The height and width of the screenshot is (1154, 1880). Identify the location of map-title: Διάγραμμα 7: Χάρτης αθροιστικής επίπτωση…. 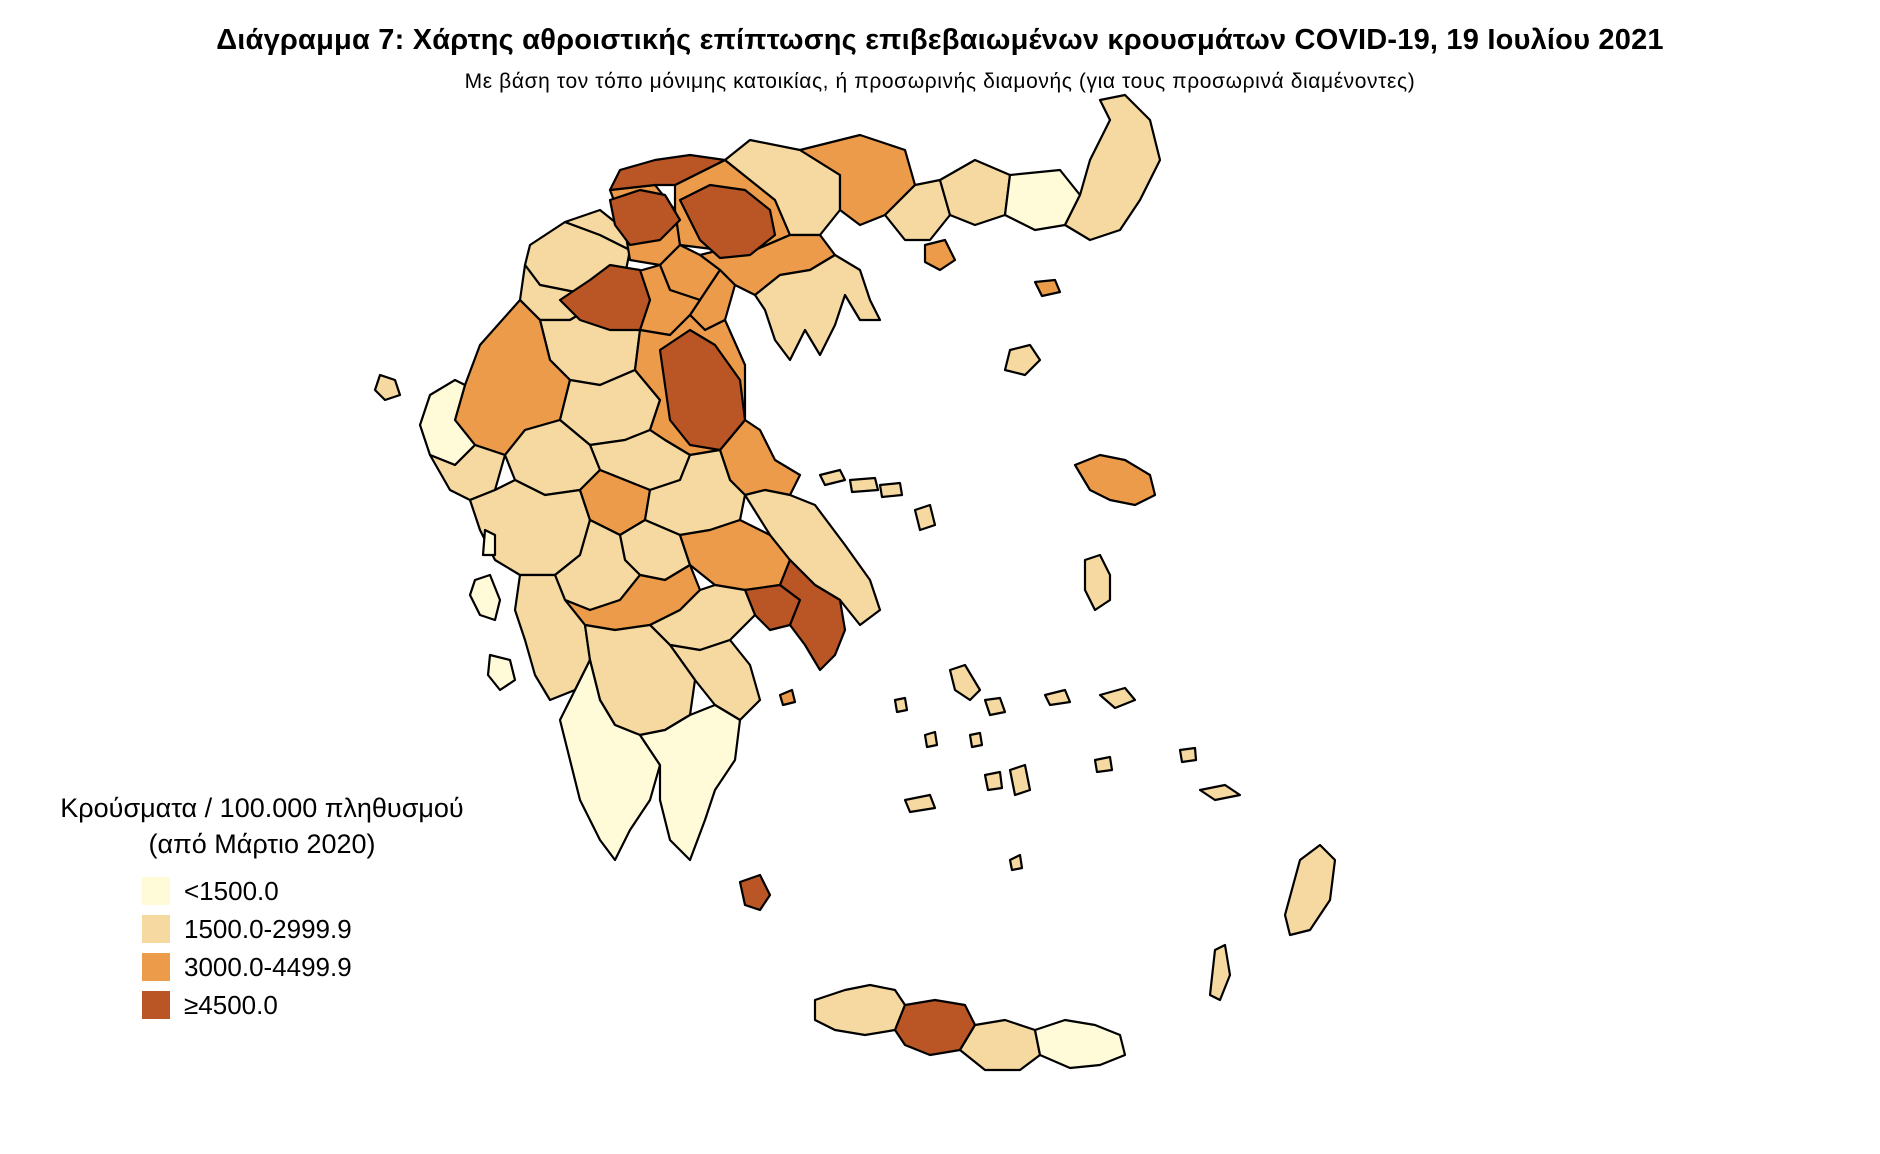
(940, 40).